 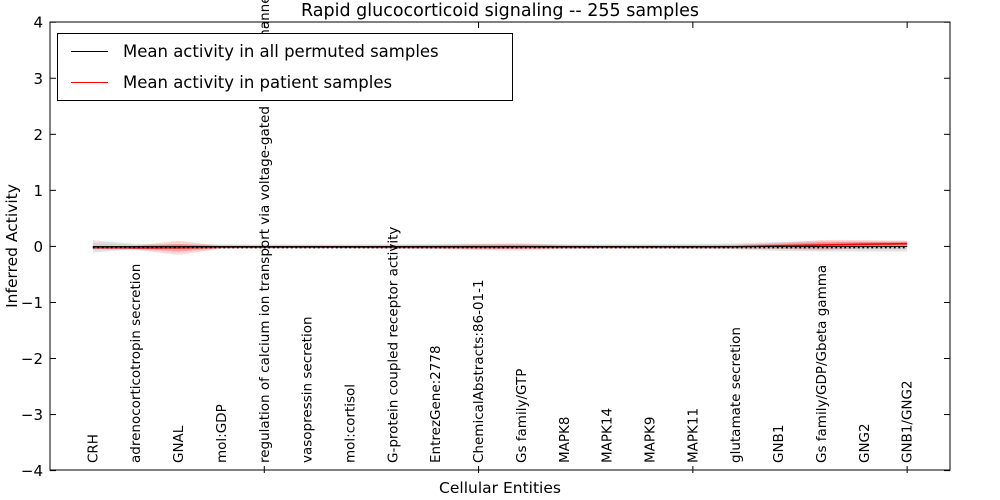 I want to click on x-tick-label: Gs family/GDP/Gbeta gamma, so click(x=822, y=364).